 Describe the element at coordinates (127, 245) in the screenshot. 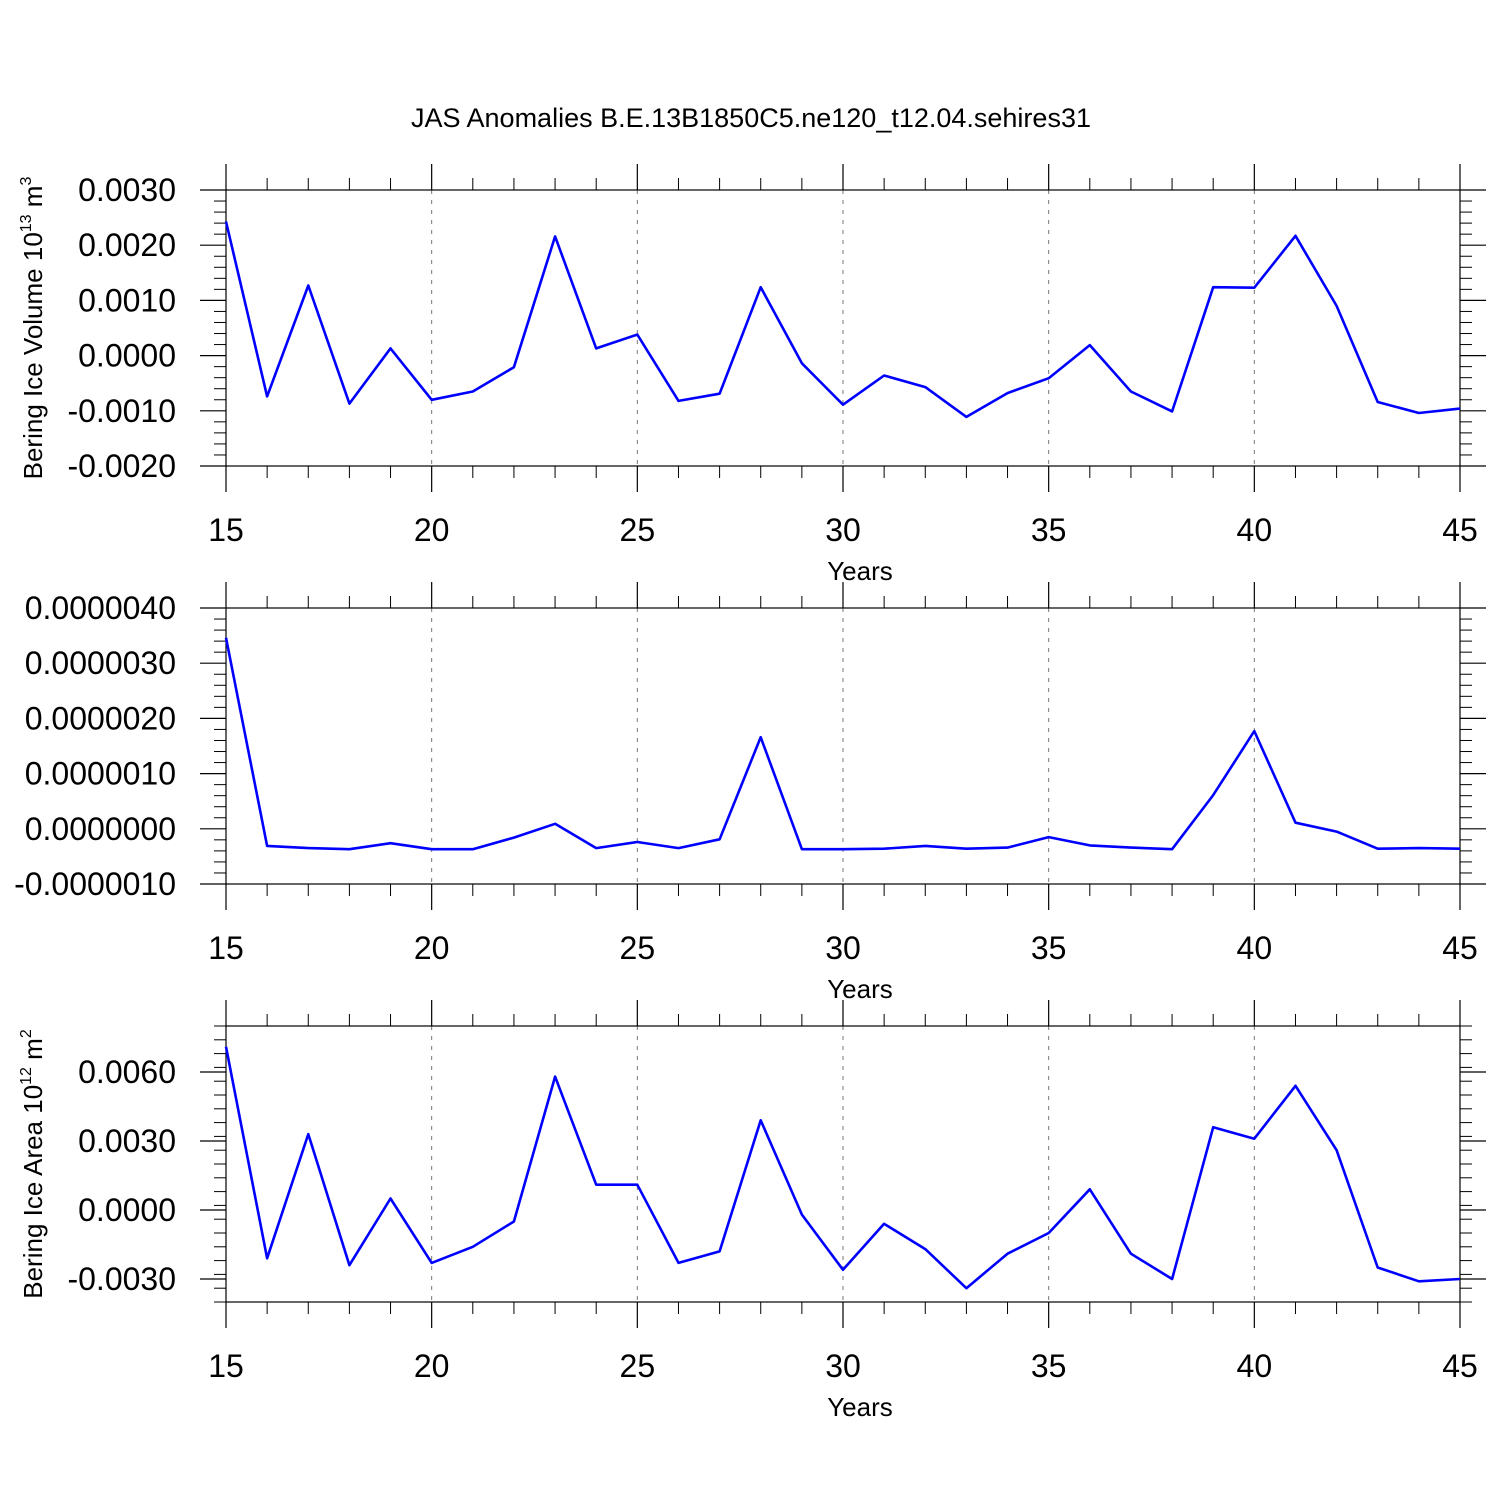

I see `y-tick-label: 0.0020` at that location.